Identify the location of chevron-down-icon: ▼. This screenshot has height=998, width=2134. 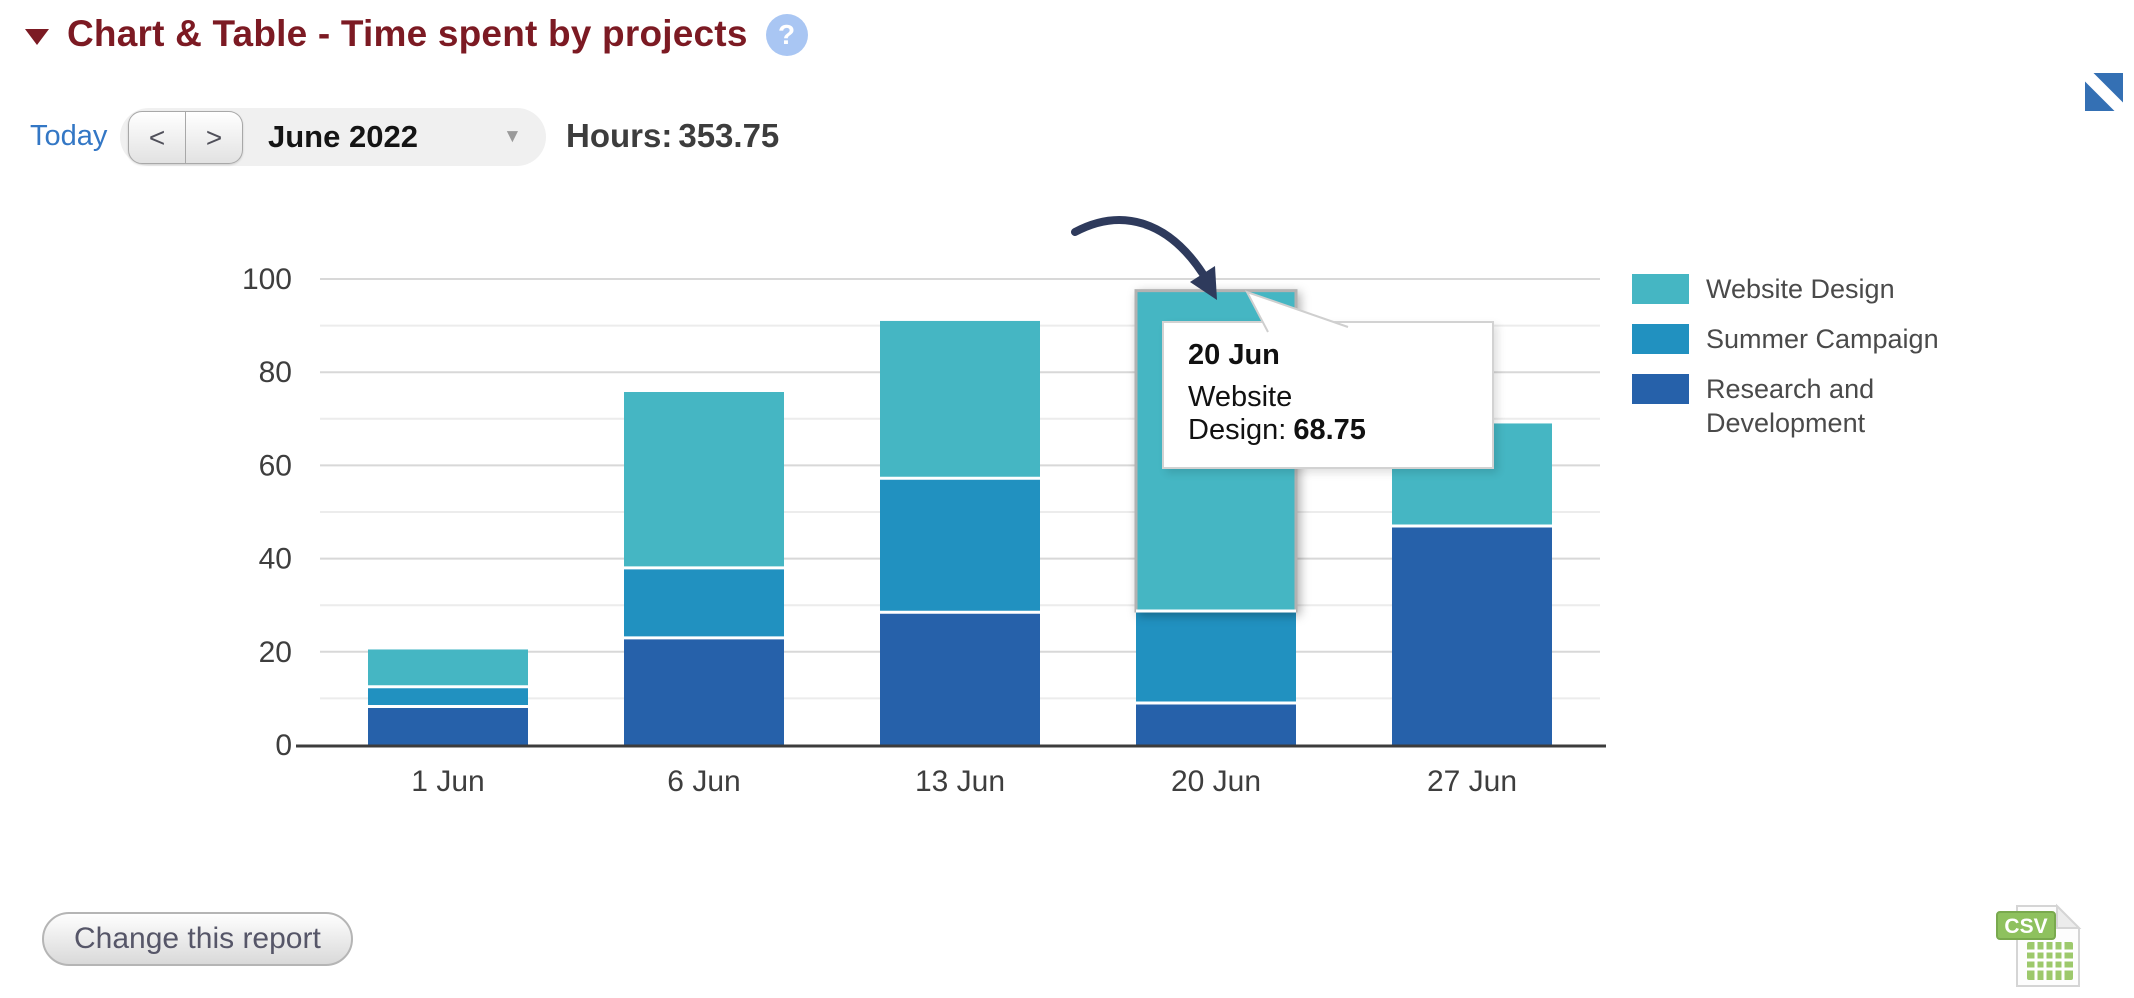
(512, 136).